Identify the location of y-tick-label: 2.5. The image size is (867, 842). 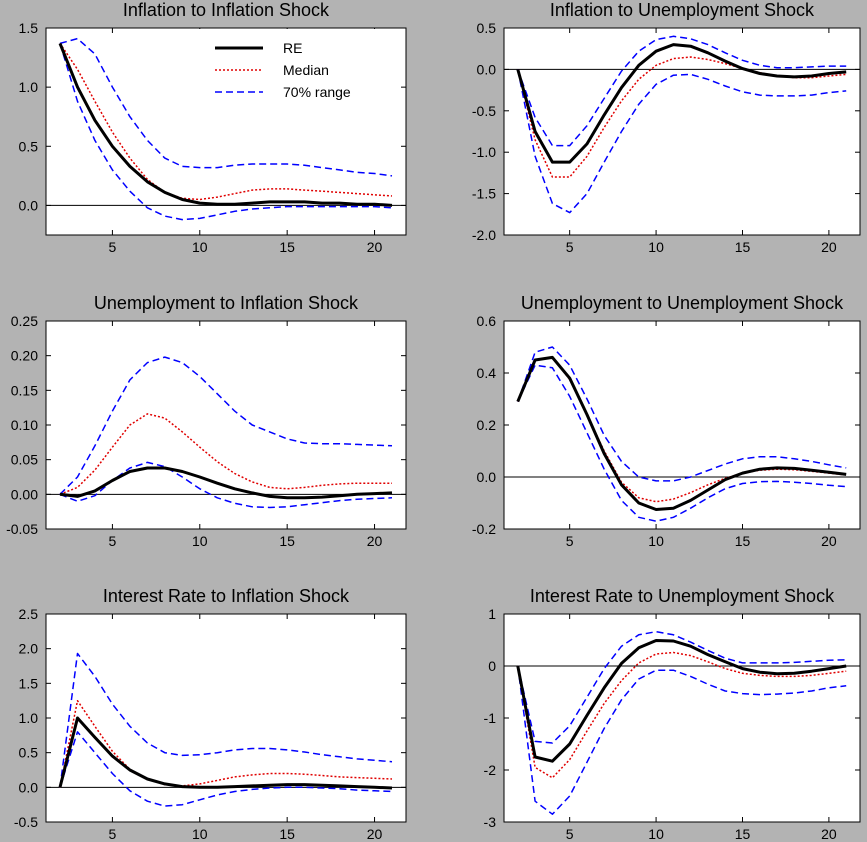
(29, 614).